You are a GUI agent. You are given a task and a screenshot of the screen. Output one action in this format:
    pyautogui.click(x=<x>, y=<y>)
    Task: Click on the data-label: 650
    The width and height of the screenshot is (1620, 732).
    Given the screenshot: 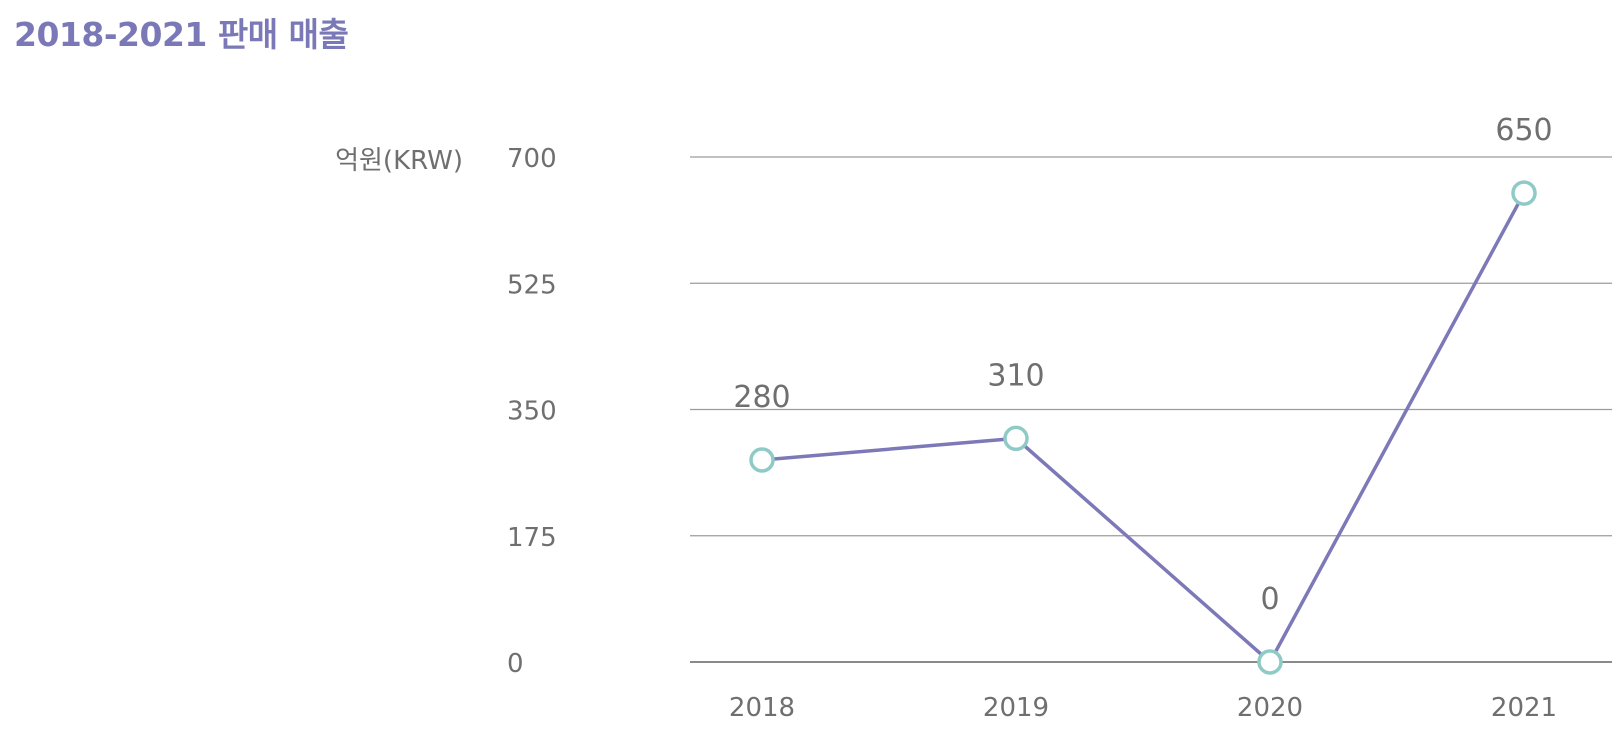 What is the action you would take?
    pyautogui.click(x=1523, y=130)
    